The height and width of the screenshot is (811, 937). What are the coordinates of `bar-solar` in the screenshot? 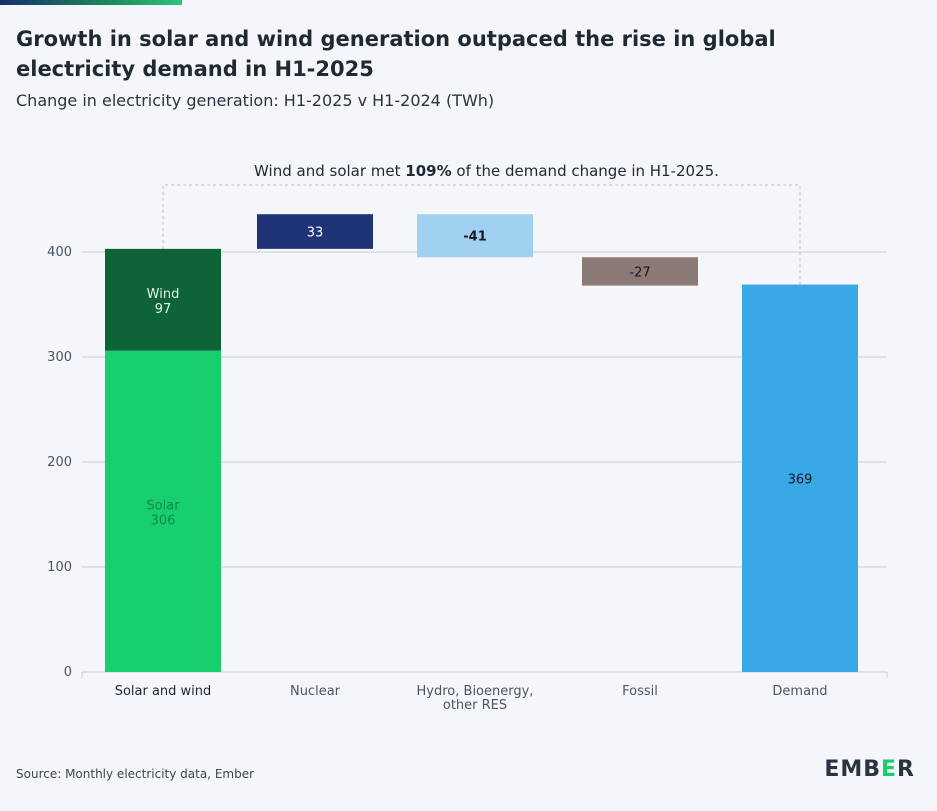 It's located at (163, 511).